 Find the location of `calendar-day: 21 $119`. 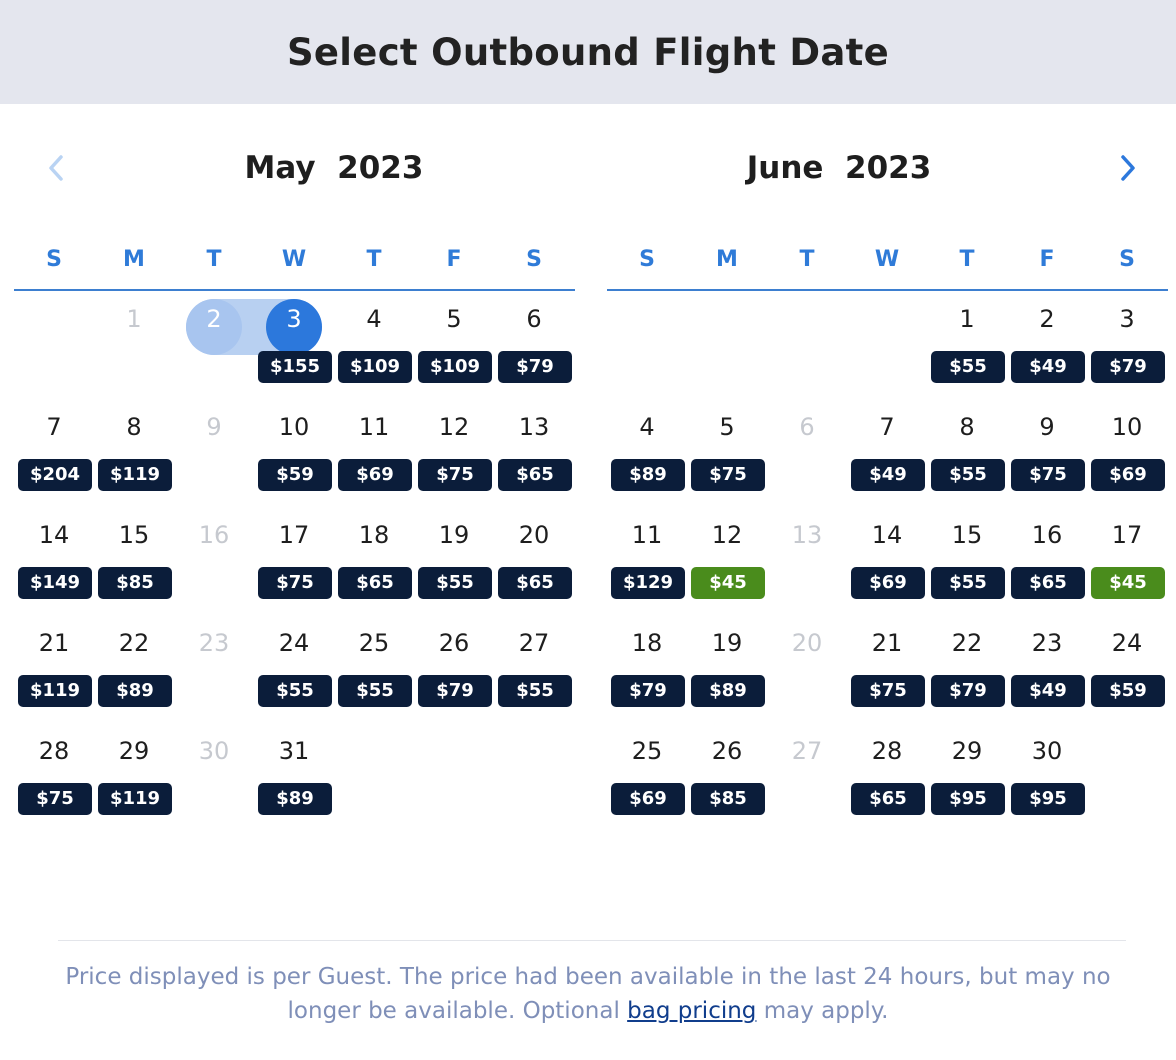

calendar-day: 21 $119 is located at coordinates (54, 656).